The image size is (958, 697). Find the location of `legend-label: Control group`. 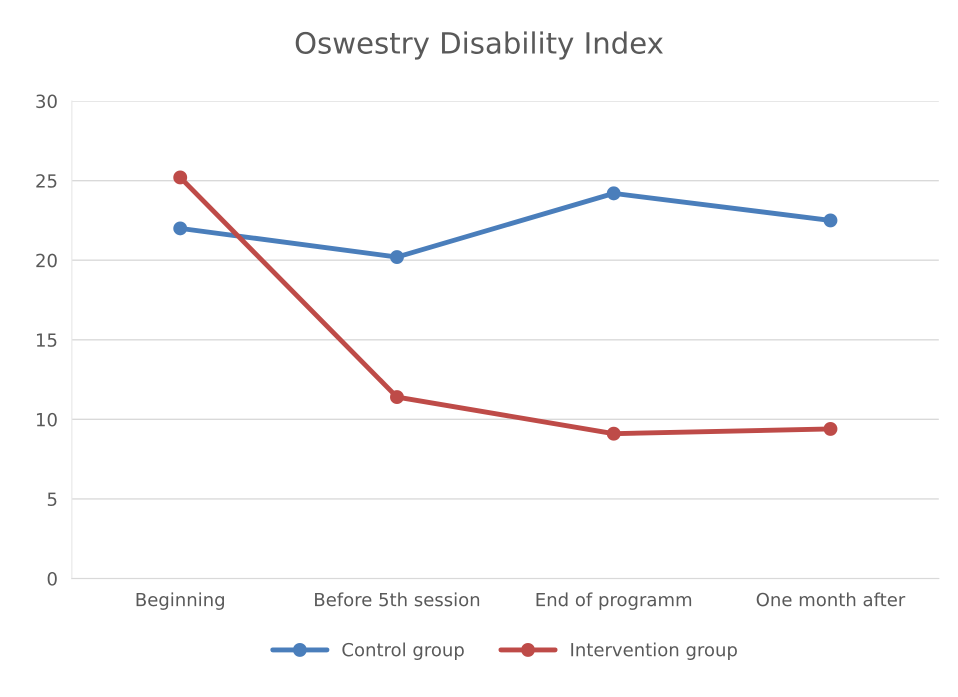

legend-label: Control group is located at coordinates (403, 651).